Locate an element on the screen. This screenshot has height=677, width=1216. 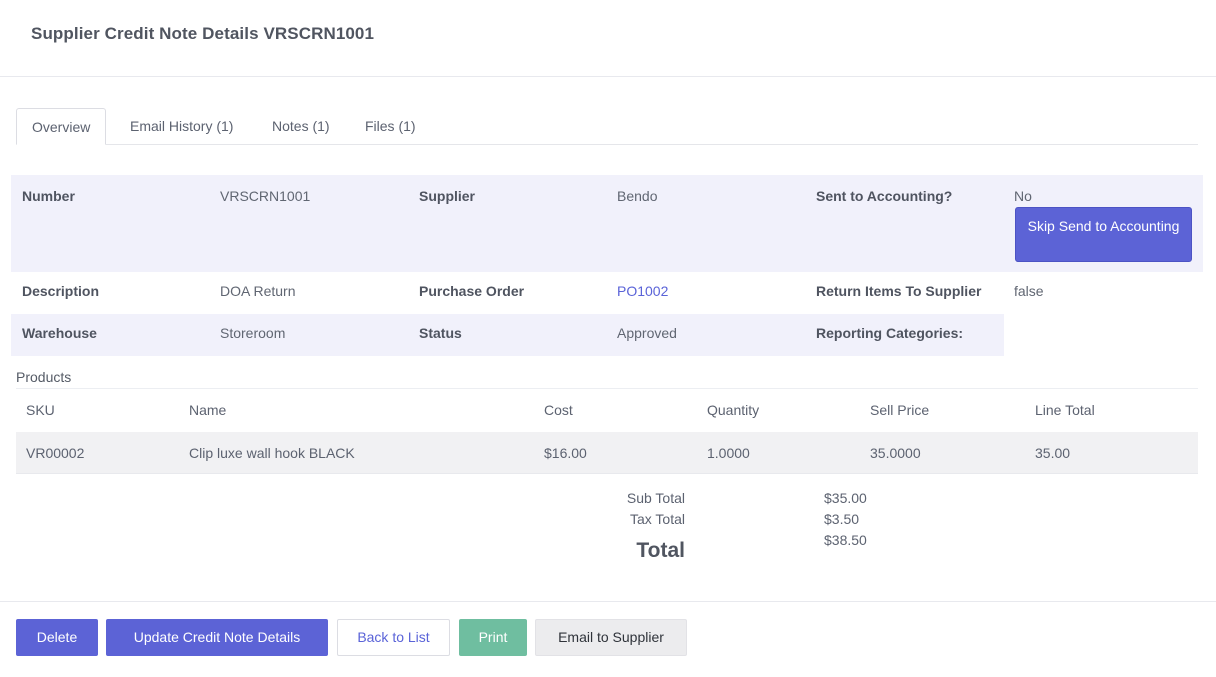
supplier-value: Bendo is located at coordinates (637, 196).